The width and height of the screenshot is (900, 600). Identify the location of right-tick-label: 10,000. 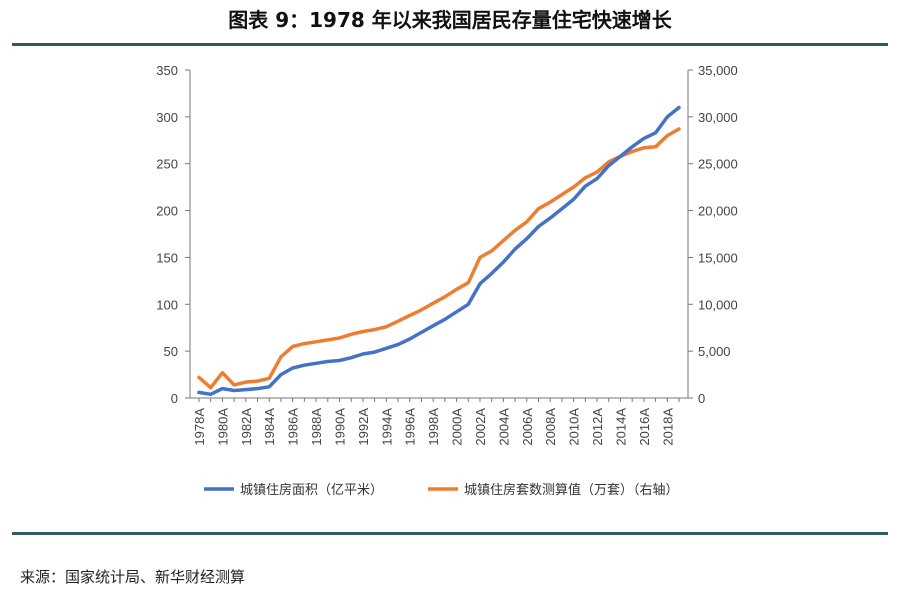
(718, 304).